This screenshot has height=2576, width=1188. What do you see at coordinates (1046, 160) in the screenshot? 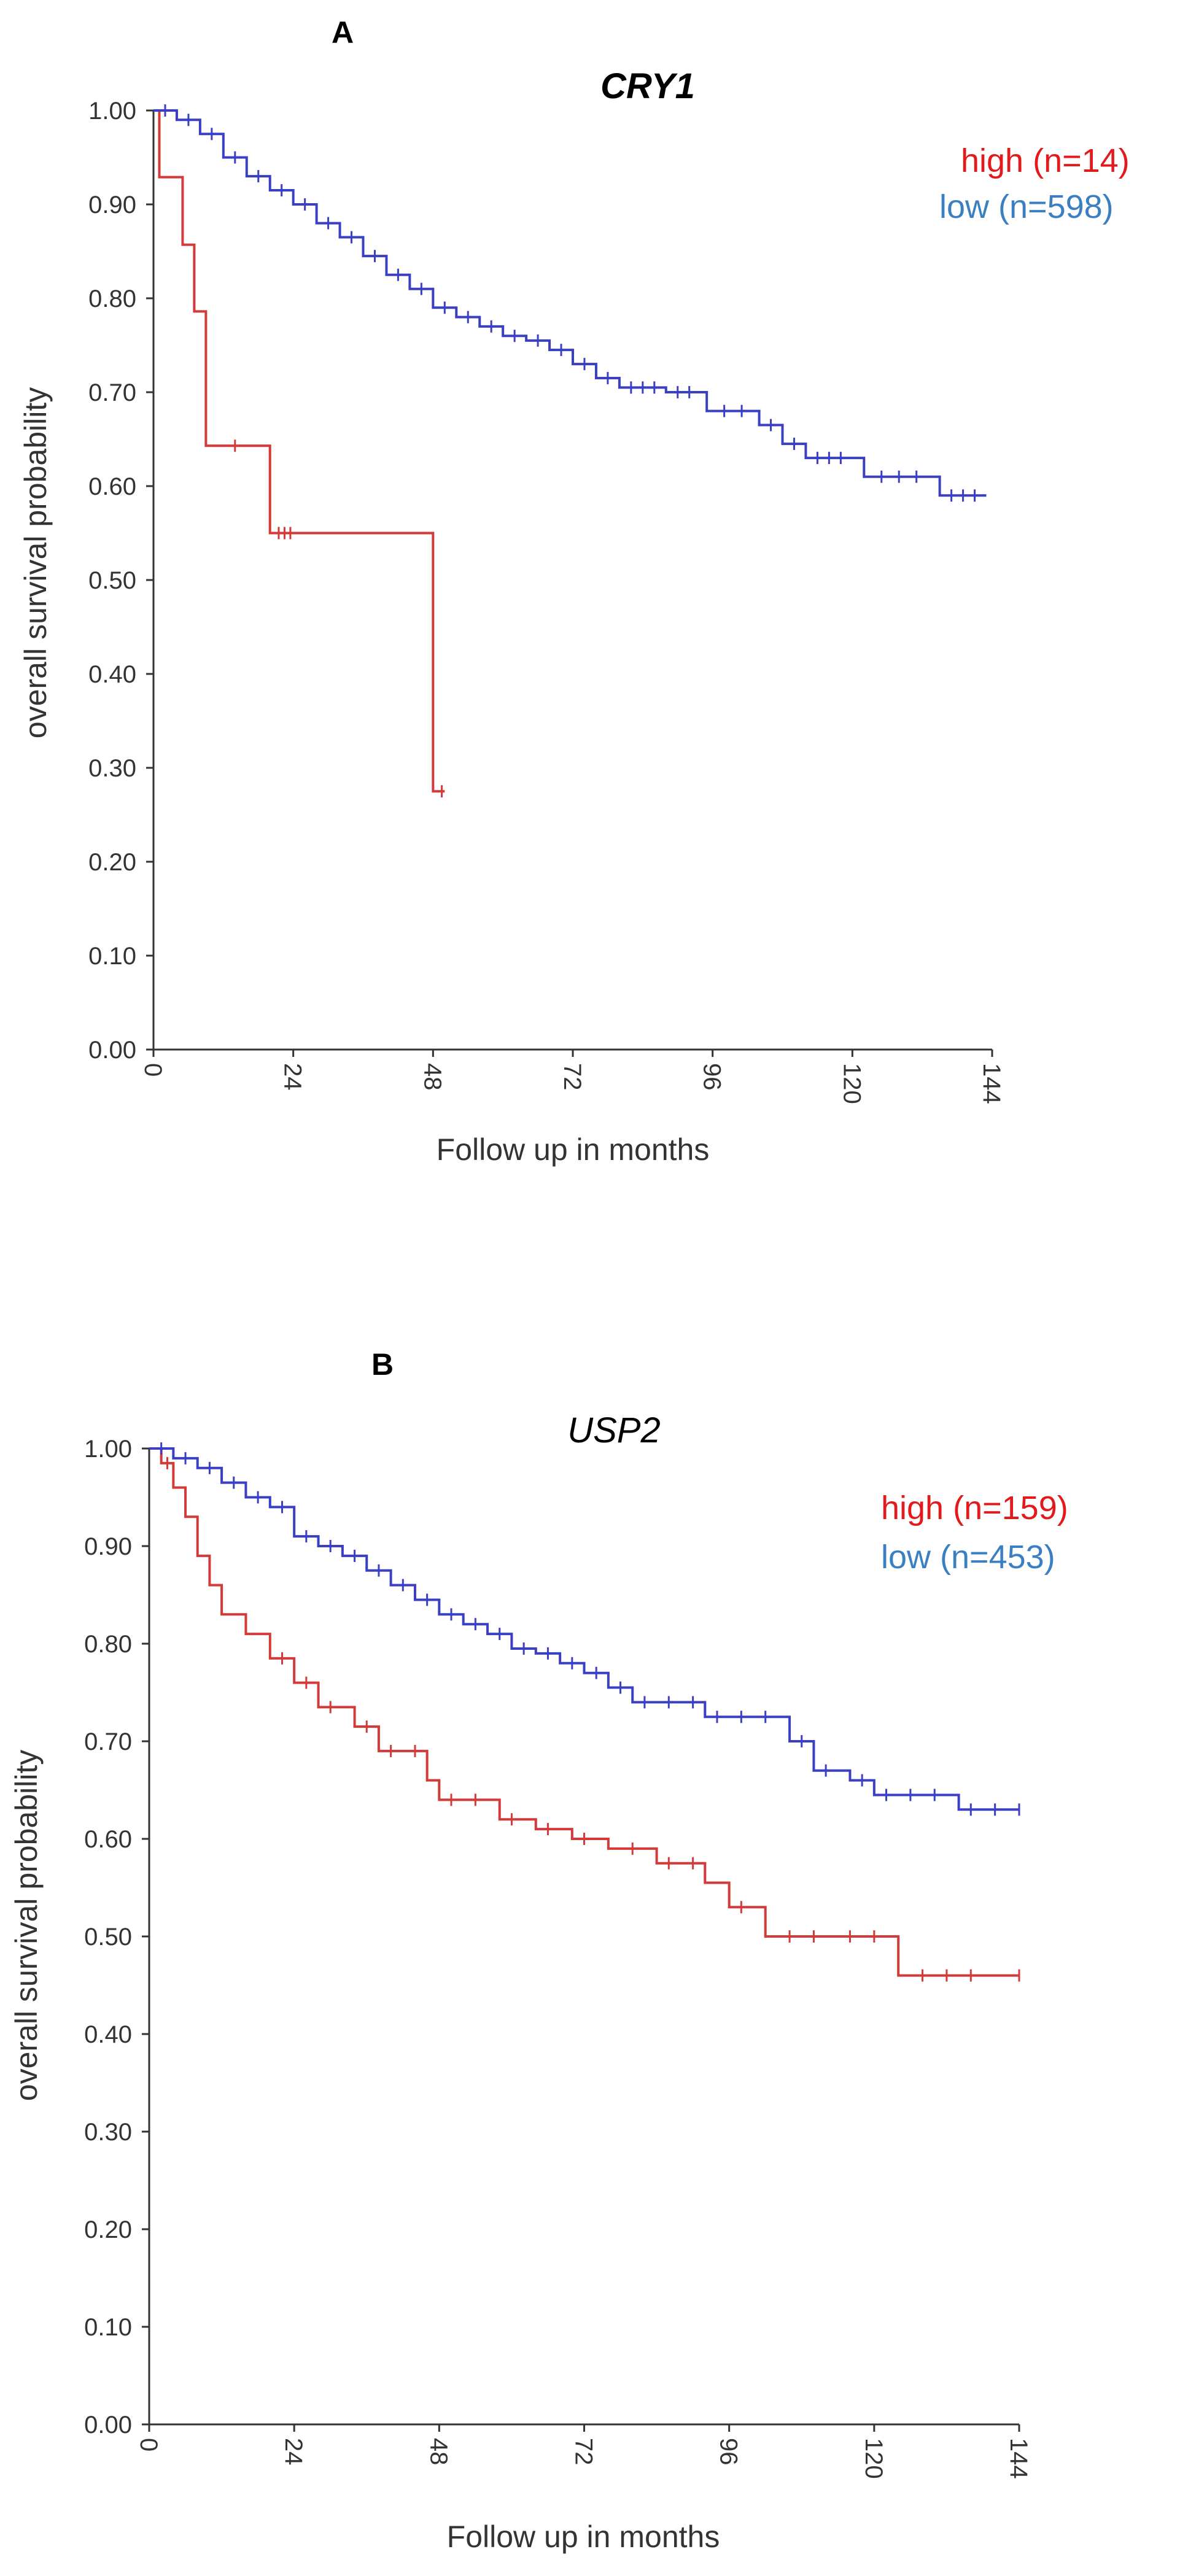
I see `panel-a-legend-high: high (n=14)` at bounding box center [1046, 160].